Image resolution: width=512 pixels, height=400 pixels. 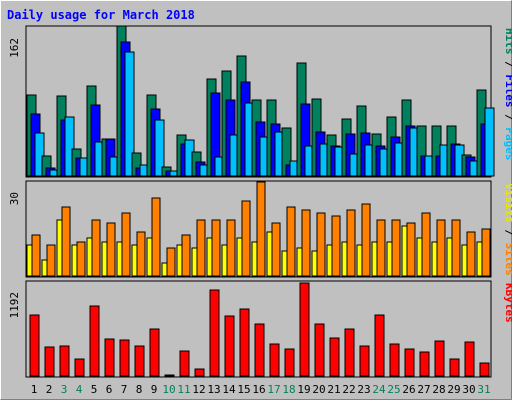 I want to click on legend-part-3: /, so click(x=507, y=118).